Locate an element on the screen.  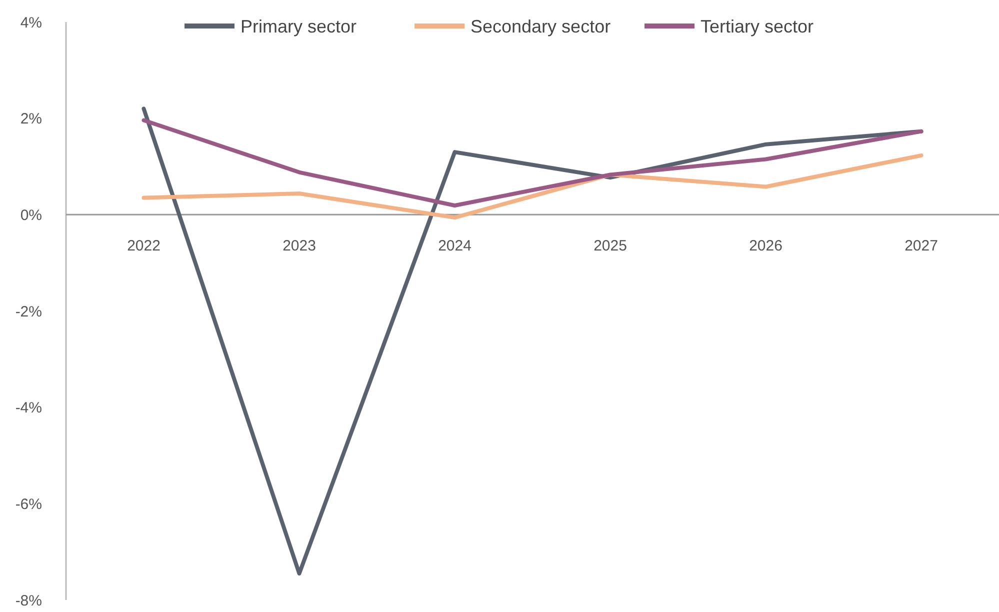
x-tick-label: 2022 is located at coordinates (143, 246).